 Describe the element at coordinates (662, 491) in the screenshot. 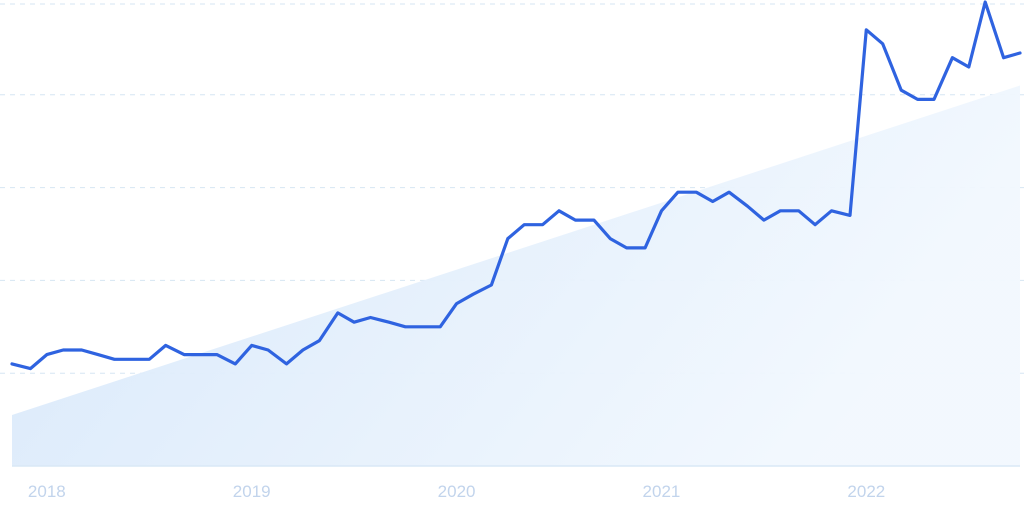

I see `x-tick-label: 2021` at that location.